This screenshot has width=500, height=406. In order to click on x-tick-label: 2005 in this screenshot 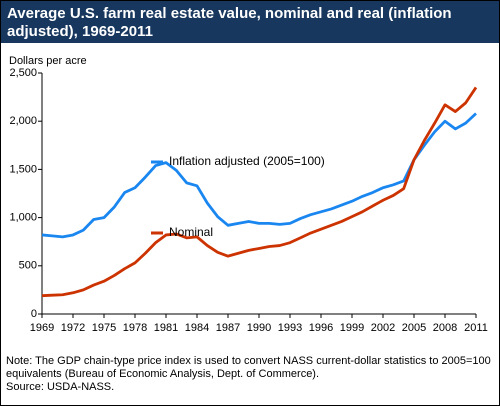, I will do `click(414, 328)`.